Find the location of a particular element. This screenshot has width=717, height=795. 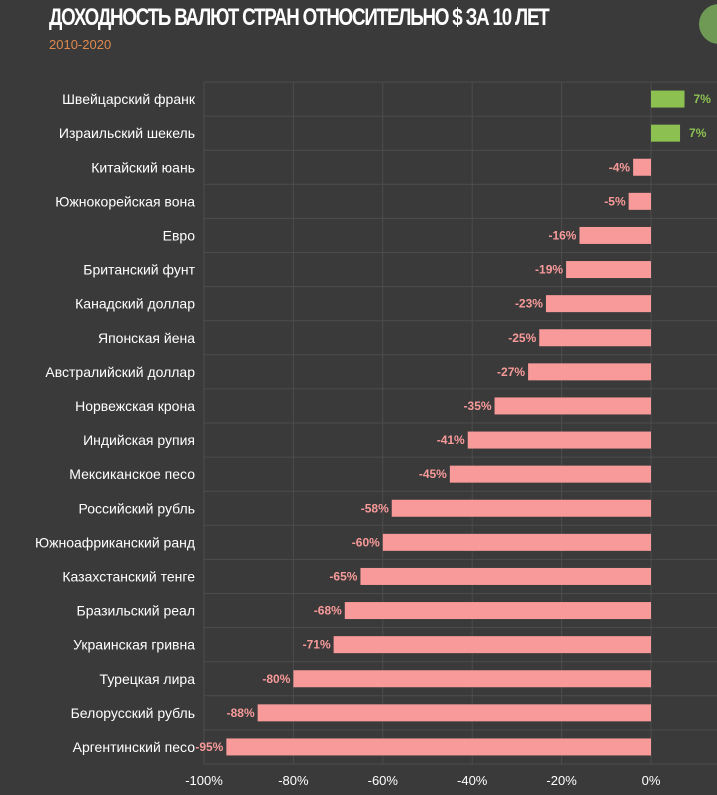

data-label: -25% is located at coordinates (522, 338).